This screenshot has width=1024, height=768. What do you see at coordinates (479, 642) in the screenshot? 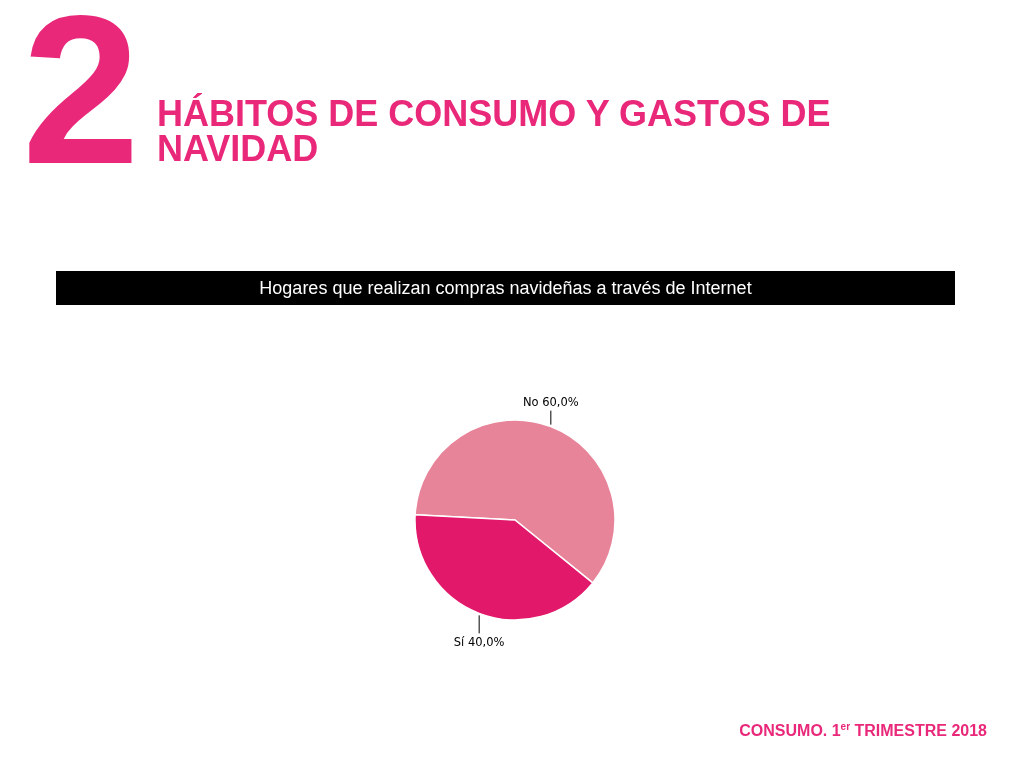
I see `slice-label: Sí 40,0%` at bounding box center [479, 642].